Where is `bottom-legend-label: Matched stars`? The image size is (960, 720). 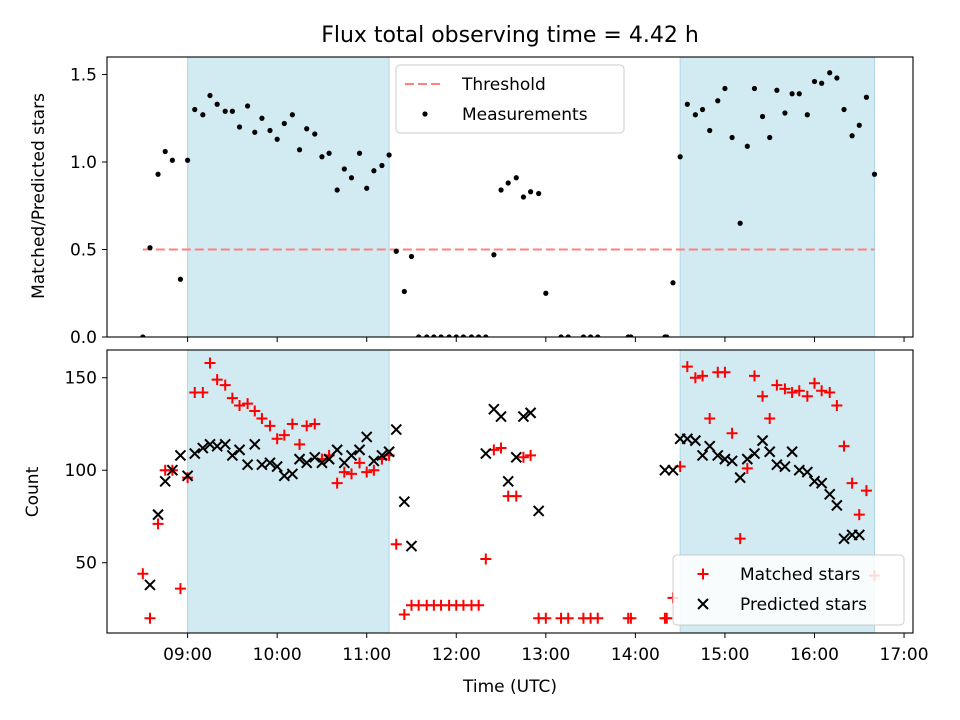 bottom-legend-label: Matched stars is located at coordinates (800, 575).